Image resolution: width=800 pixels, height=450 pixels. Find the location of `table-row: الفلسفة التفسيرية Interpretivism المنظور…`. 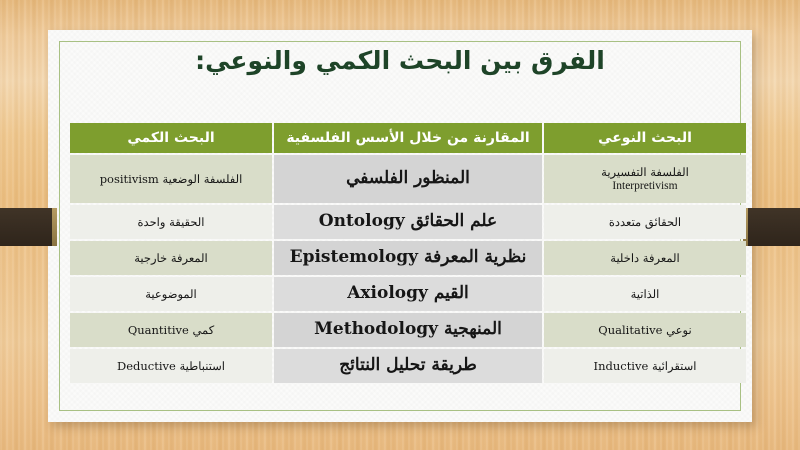

table-row: الفلسفة التفسيرية Interpretivism المنظور… is located at coordinates (408, 179).